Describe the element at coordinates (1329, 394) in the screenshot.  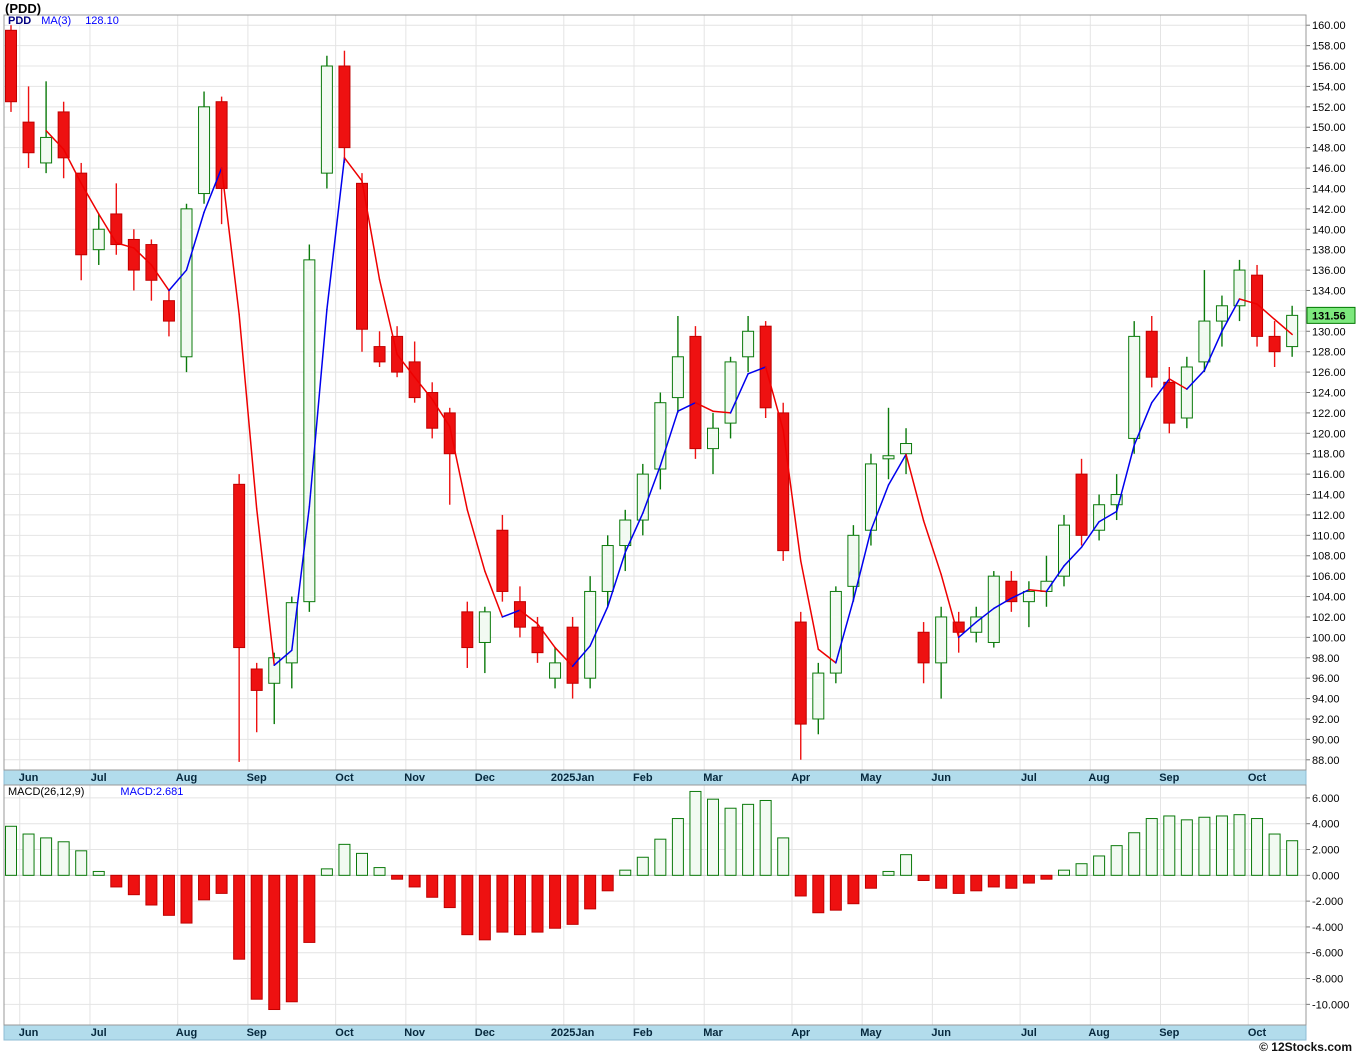
I see `price-axis-label: 124.00` at that location.